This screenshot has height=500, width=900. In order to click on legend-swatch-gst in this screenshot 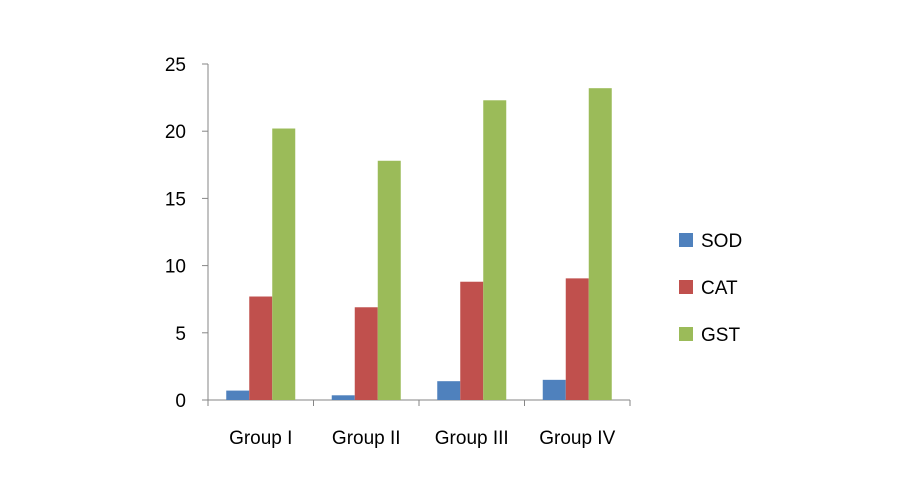, I will do `click(686, 334)`.